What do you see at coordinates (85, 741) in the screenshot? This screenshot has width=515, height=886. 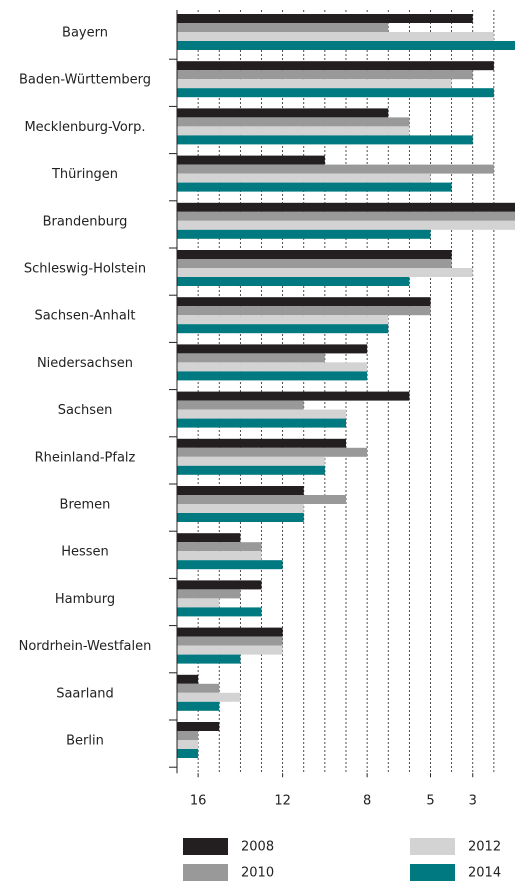 I see `y-tick-label: Berlin` at bounding box center [85, 741].